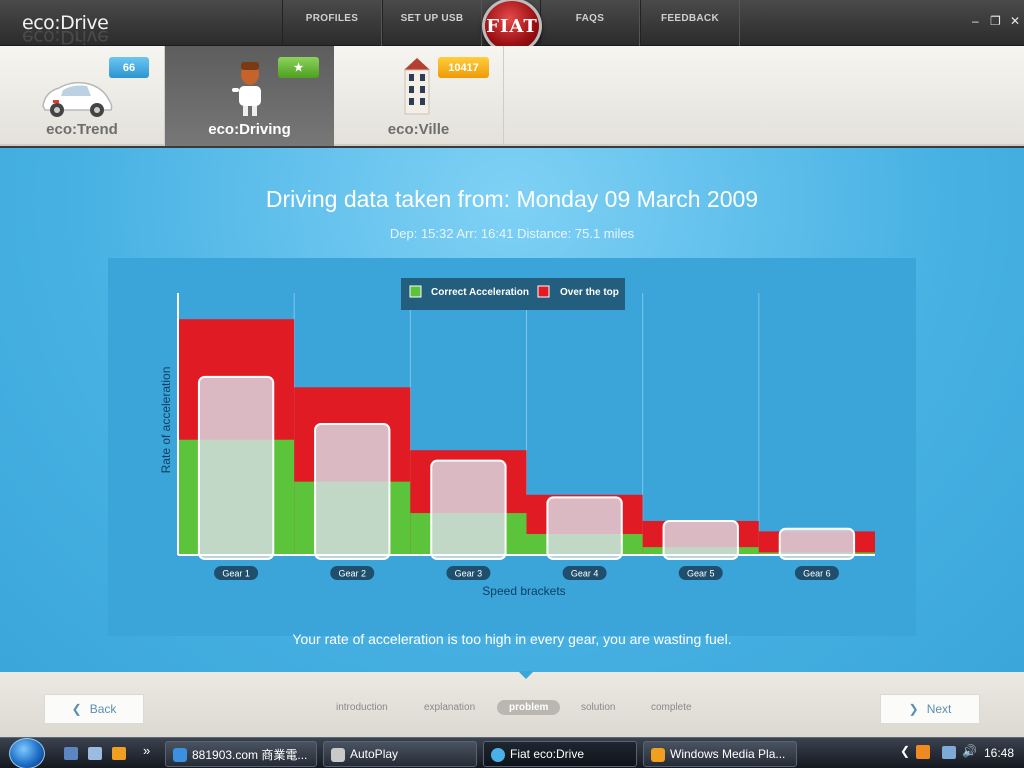 Image resolution: width=1024 pixels, height=768 pixels. What do you see at coordinates (332, 23) in the screenshot?
I see `nav-profiles: PROFILES` at bounding box center [332, 23].